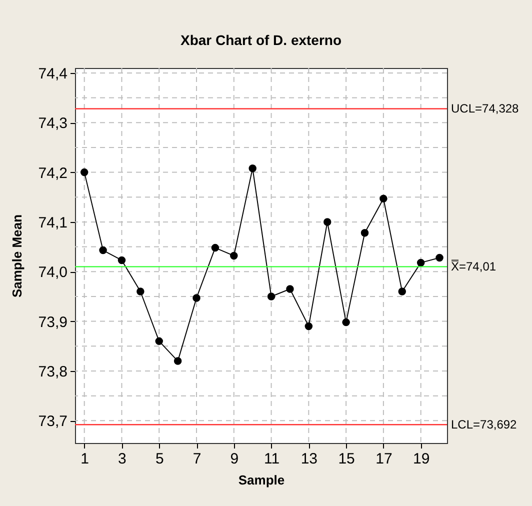  What do you see at coordinates (85, 459) in the screenshot?
I see `x-tick-label: 1` at bounding box center [85, 459].